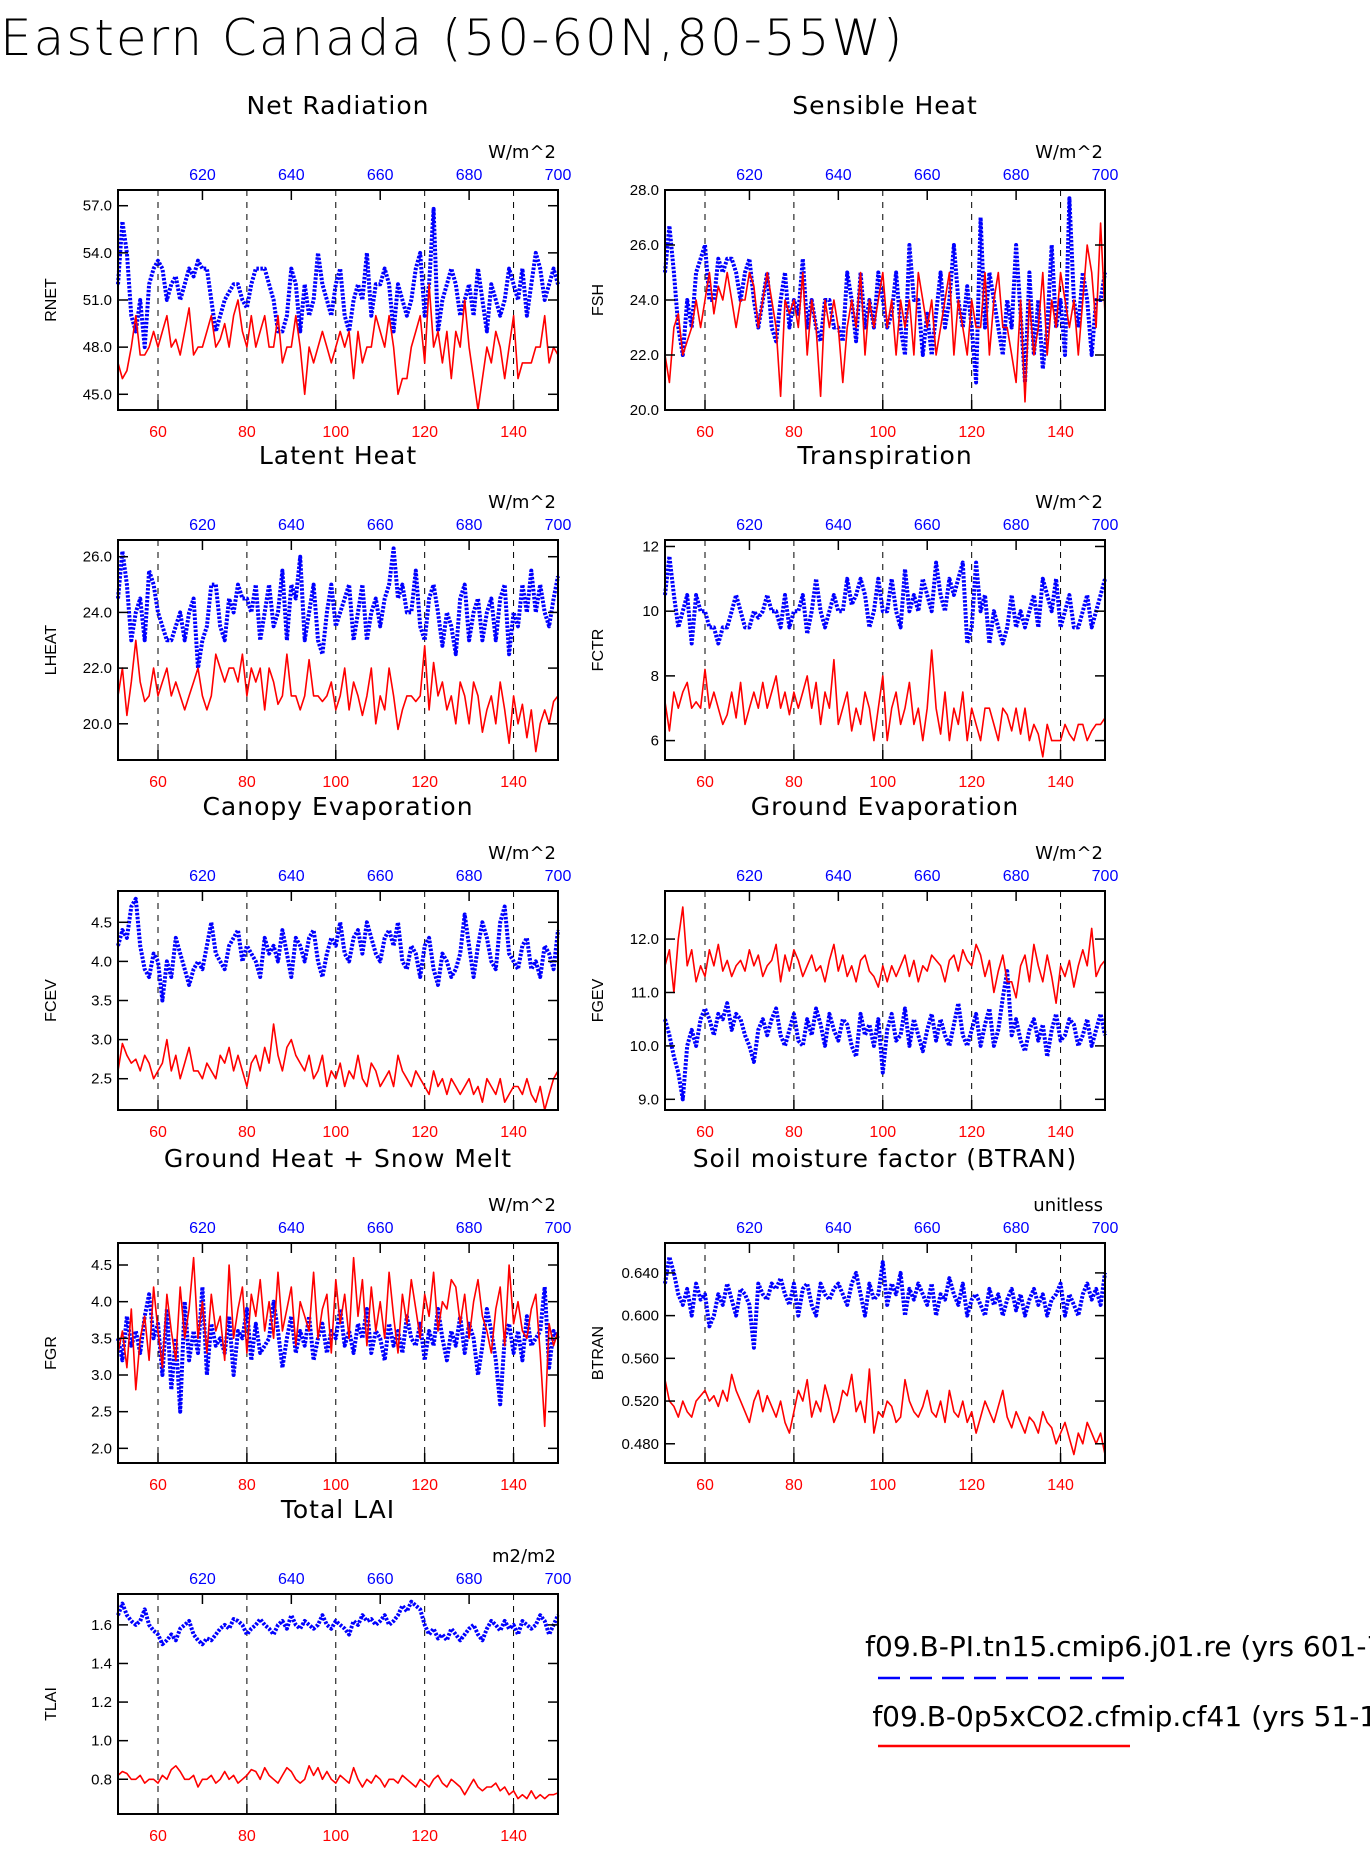  What do you see at coordinates (644, 1046) in the screenshot?
I see `y-tick-label: 10.0` at bounding box center [644, 1046].